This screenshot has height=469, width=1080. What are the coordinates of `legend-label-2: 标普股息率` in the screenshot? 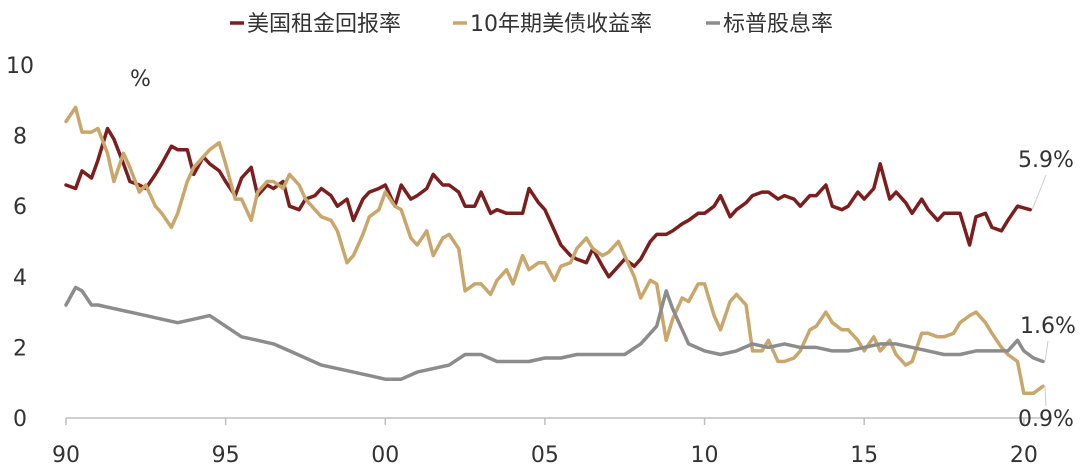 It's located at (778, 24).